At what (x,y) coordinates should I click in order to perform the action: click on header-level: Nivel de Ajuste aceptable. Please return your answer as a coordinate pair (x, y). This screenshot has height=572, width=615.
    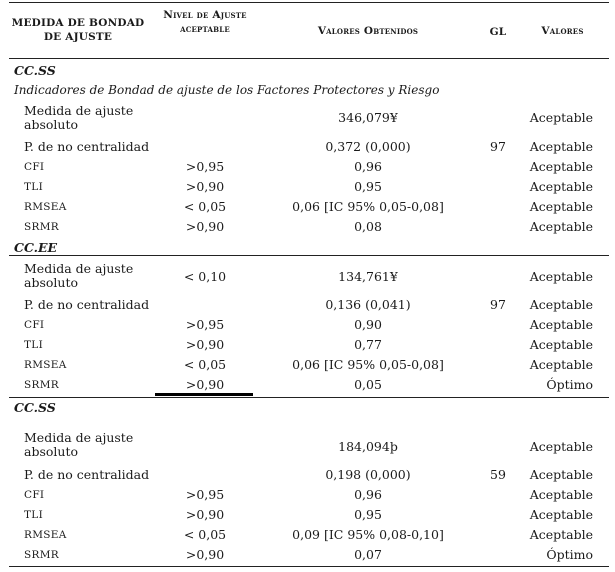
    Looking at the image, I should click on (205, 22).